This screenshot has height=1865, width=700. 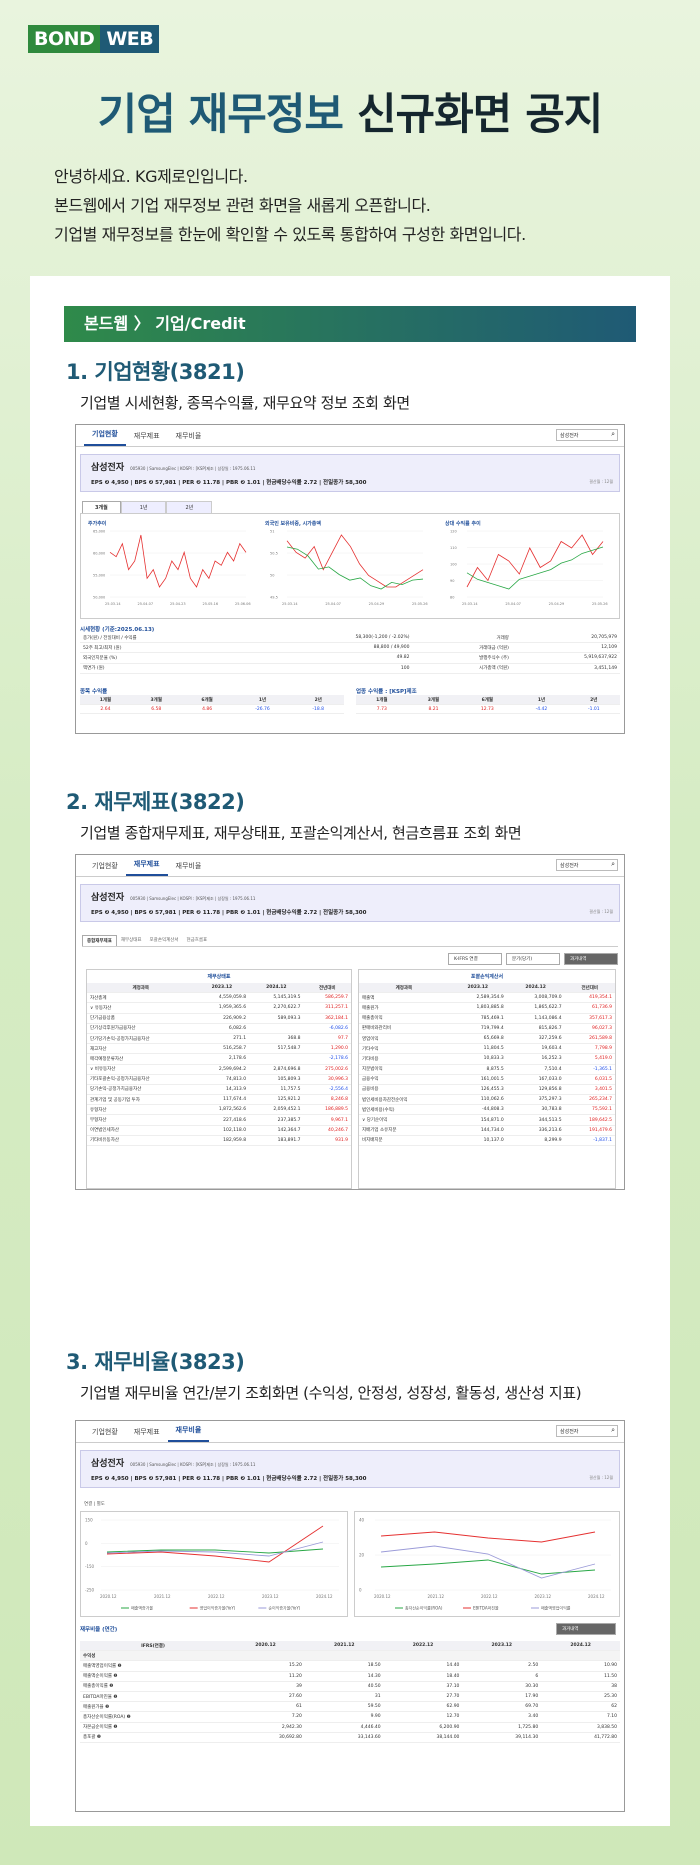 I want to click on market-row: 외국인지분율 (%) 49.82 발행주식수 (주) 5,919,637,922, so click(x=350, y=658).